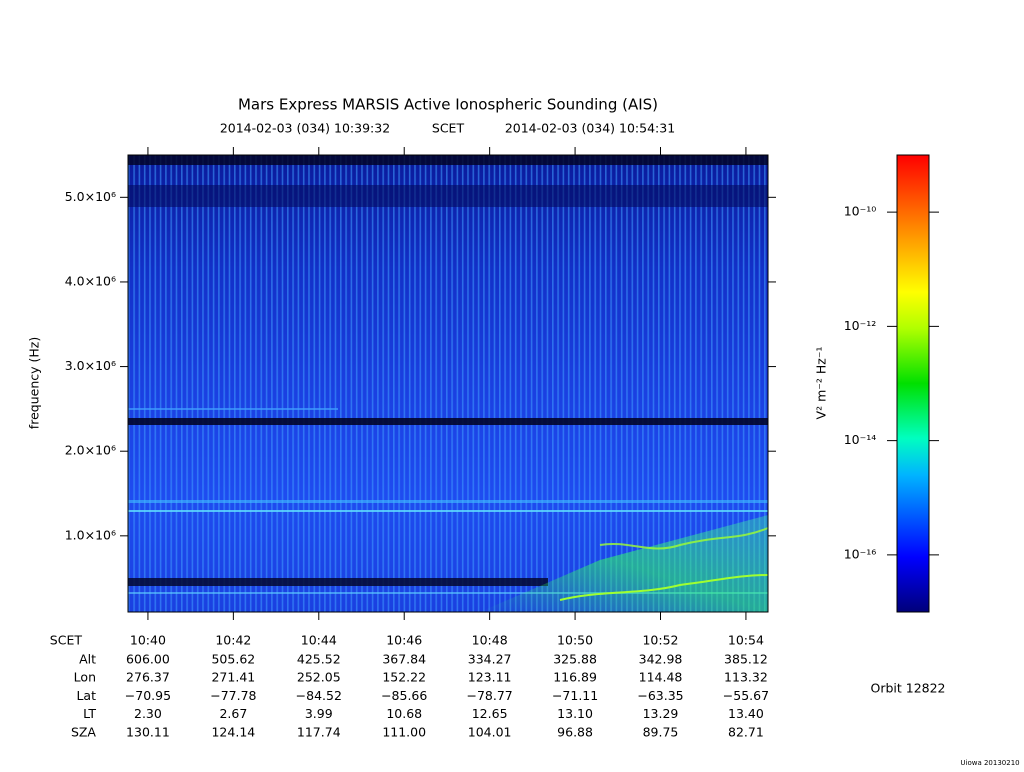  What do you see at coordinates (233, 659) in the screenshot?
I see `ephemeris-value: 505.62` at bounding box center [233, 659].